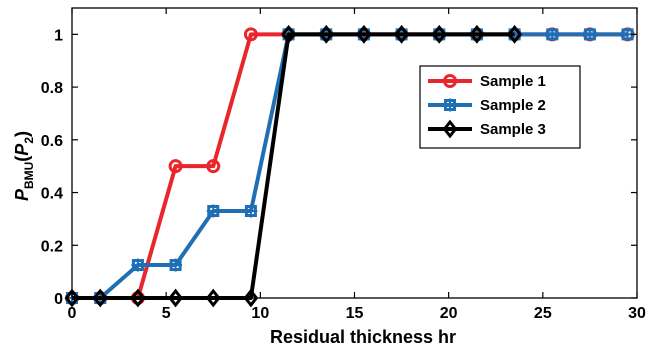 This screenshot has height=348, width=662. I want to click on x-tick-label: 15, so click(355, 313).